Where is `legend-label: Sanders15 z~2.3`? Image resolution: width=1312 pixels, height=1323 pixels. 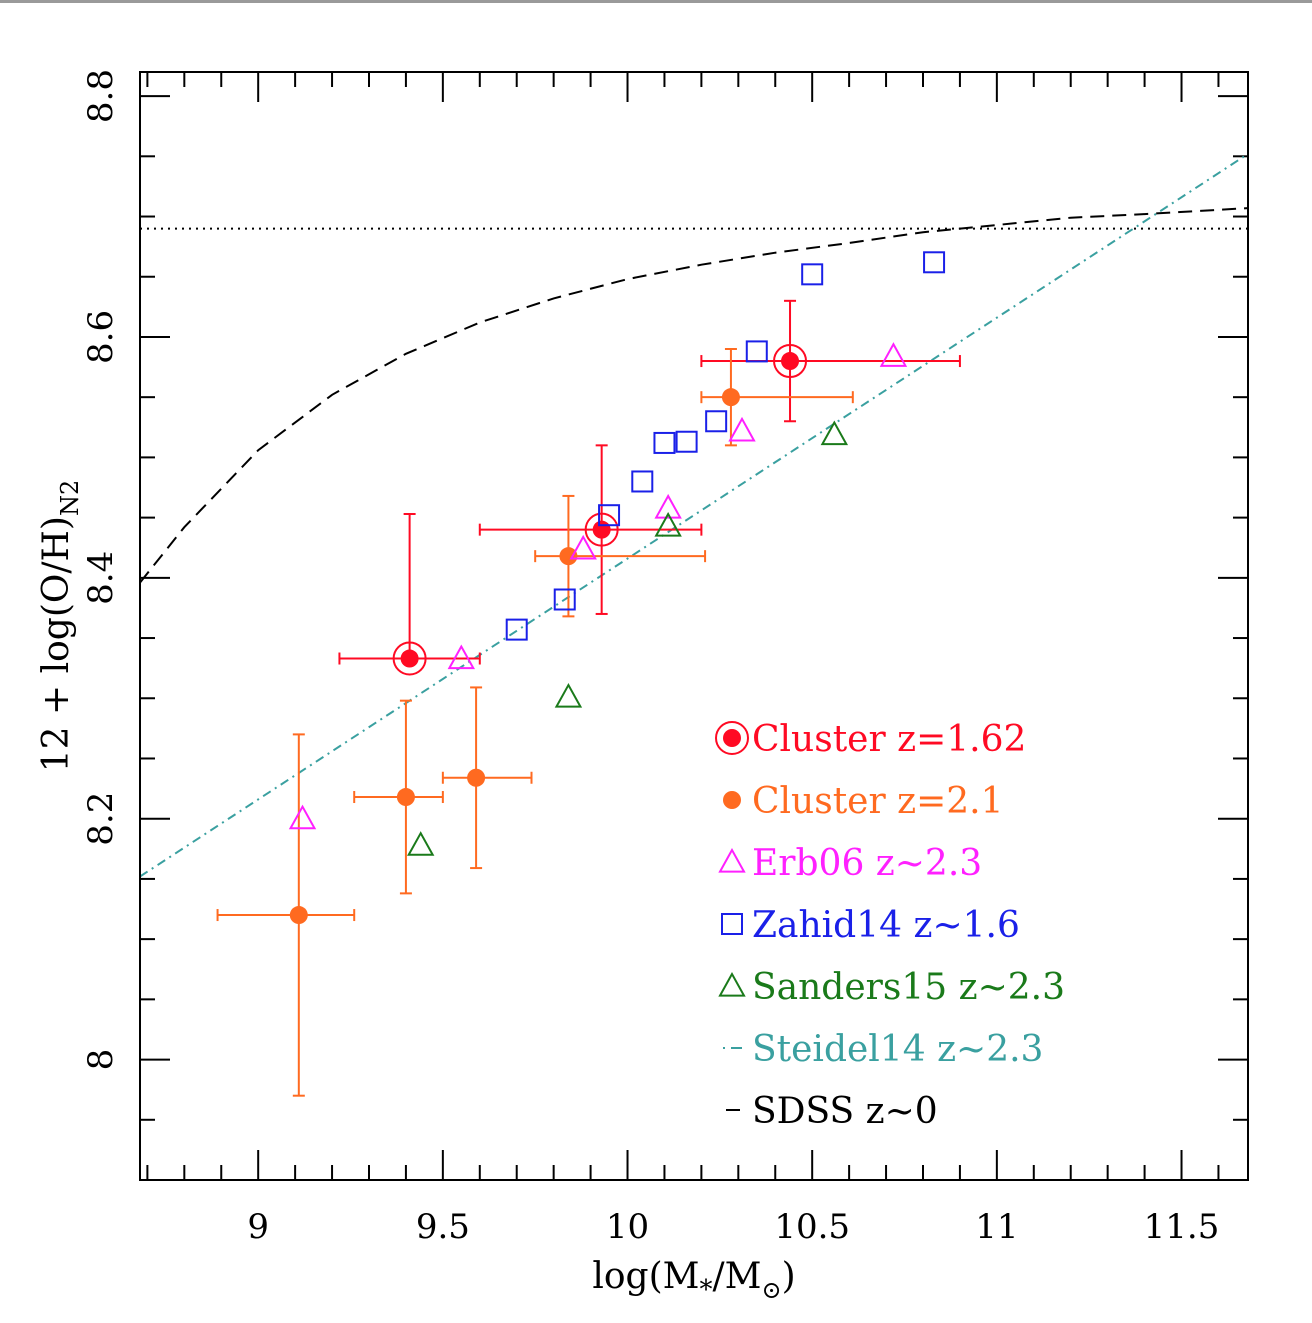 legend-label: Sanders15 z~2.3 is located at coordinates (908, 987).